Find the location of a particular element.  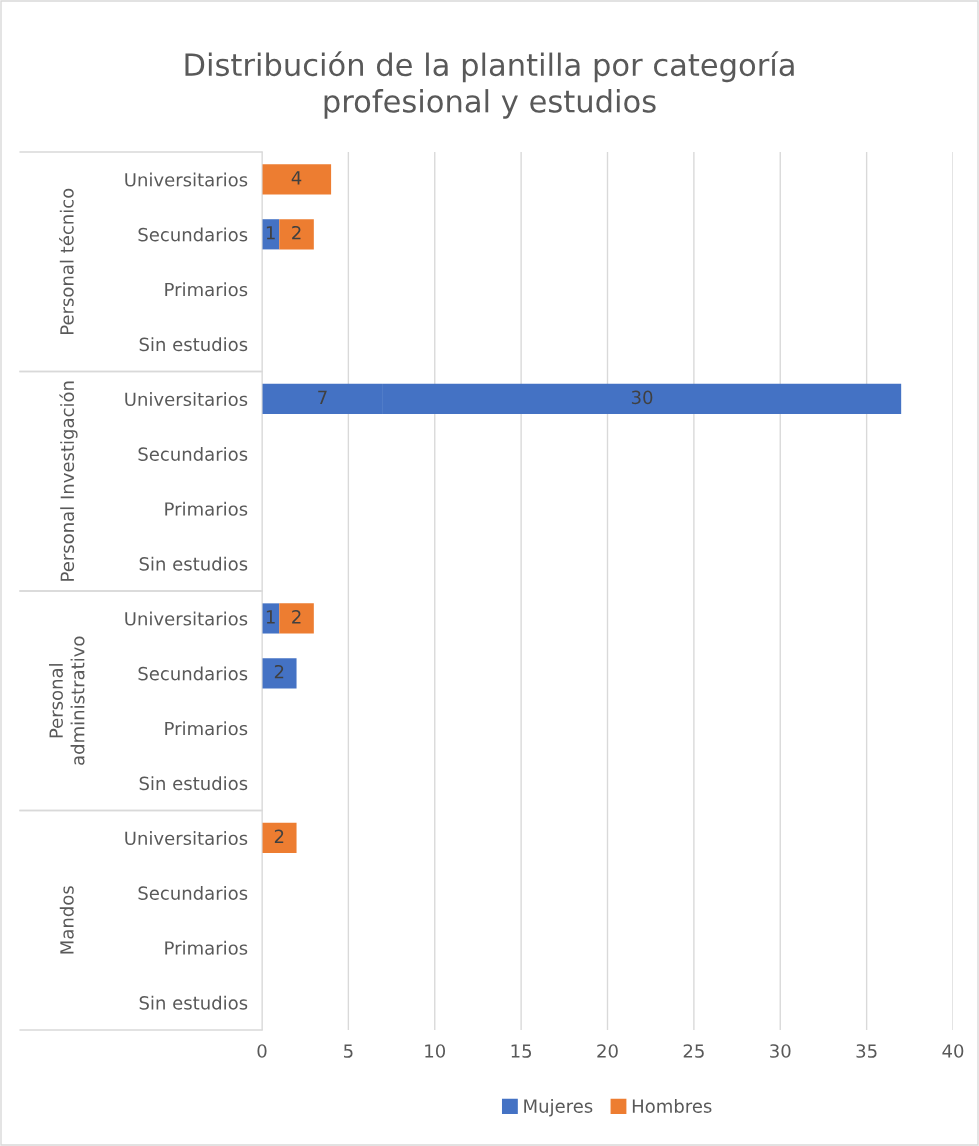

x-tick-label: 15 is located at coordinates (521, 1051).